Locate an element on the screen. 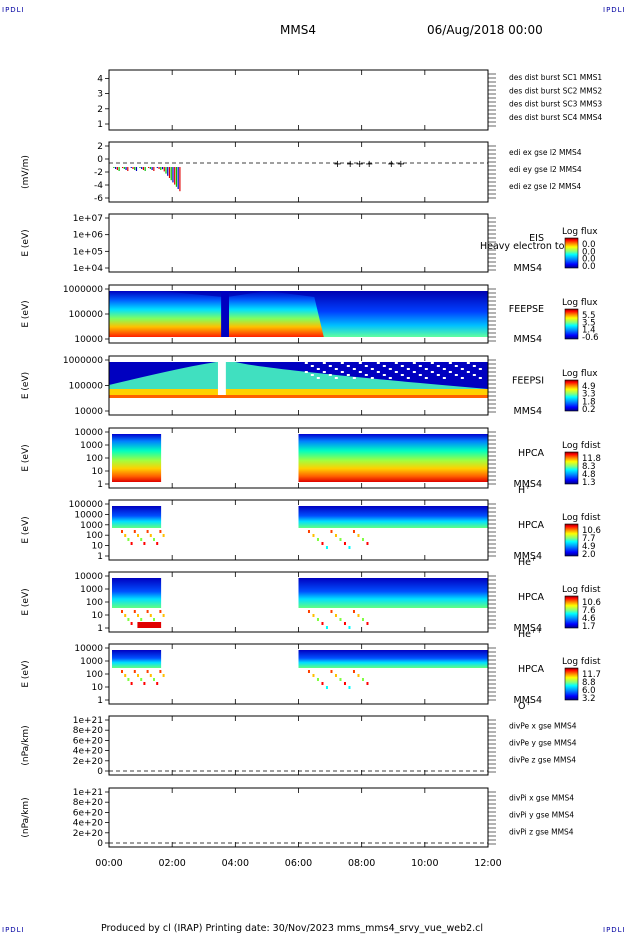 The width and height of the screenshot is (630, 934). feepsi-band-low is located at coordinates (298, 396).